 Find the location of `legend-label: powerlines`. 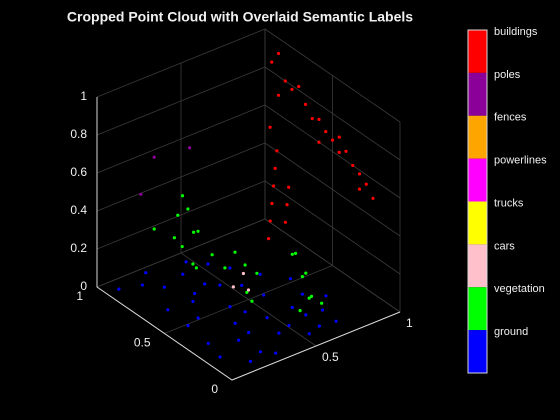

legend-label: powerlines is located at coordinates (520, 161).